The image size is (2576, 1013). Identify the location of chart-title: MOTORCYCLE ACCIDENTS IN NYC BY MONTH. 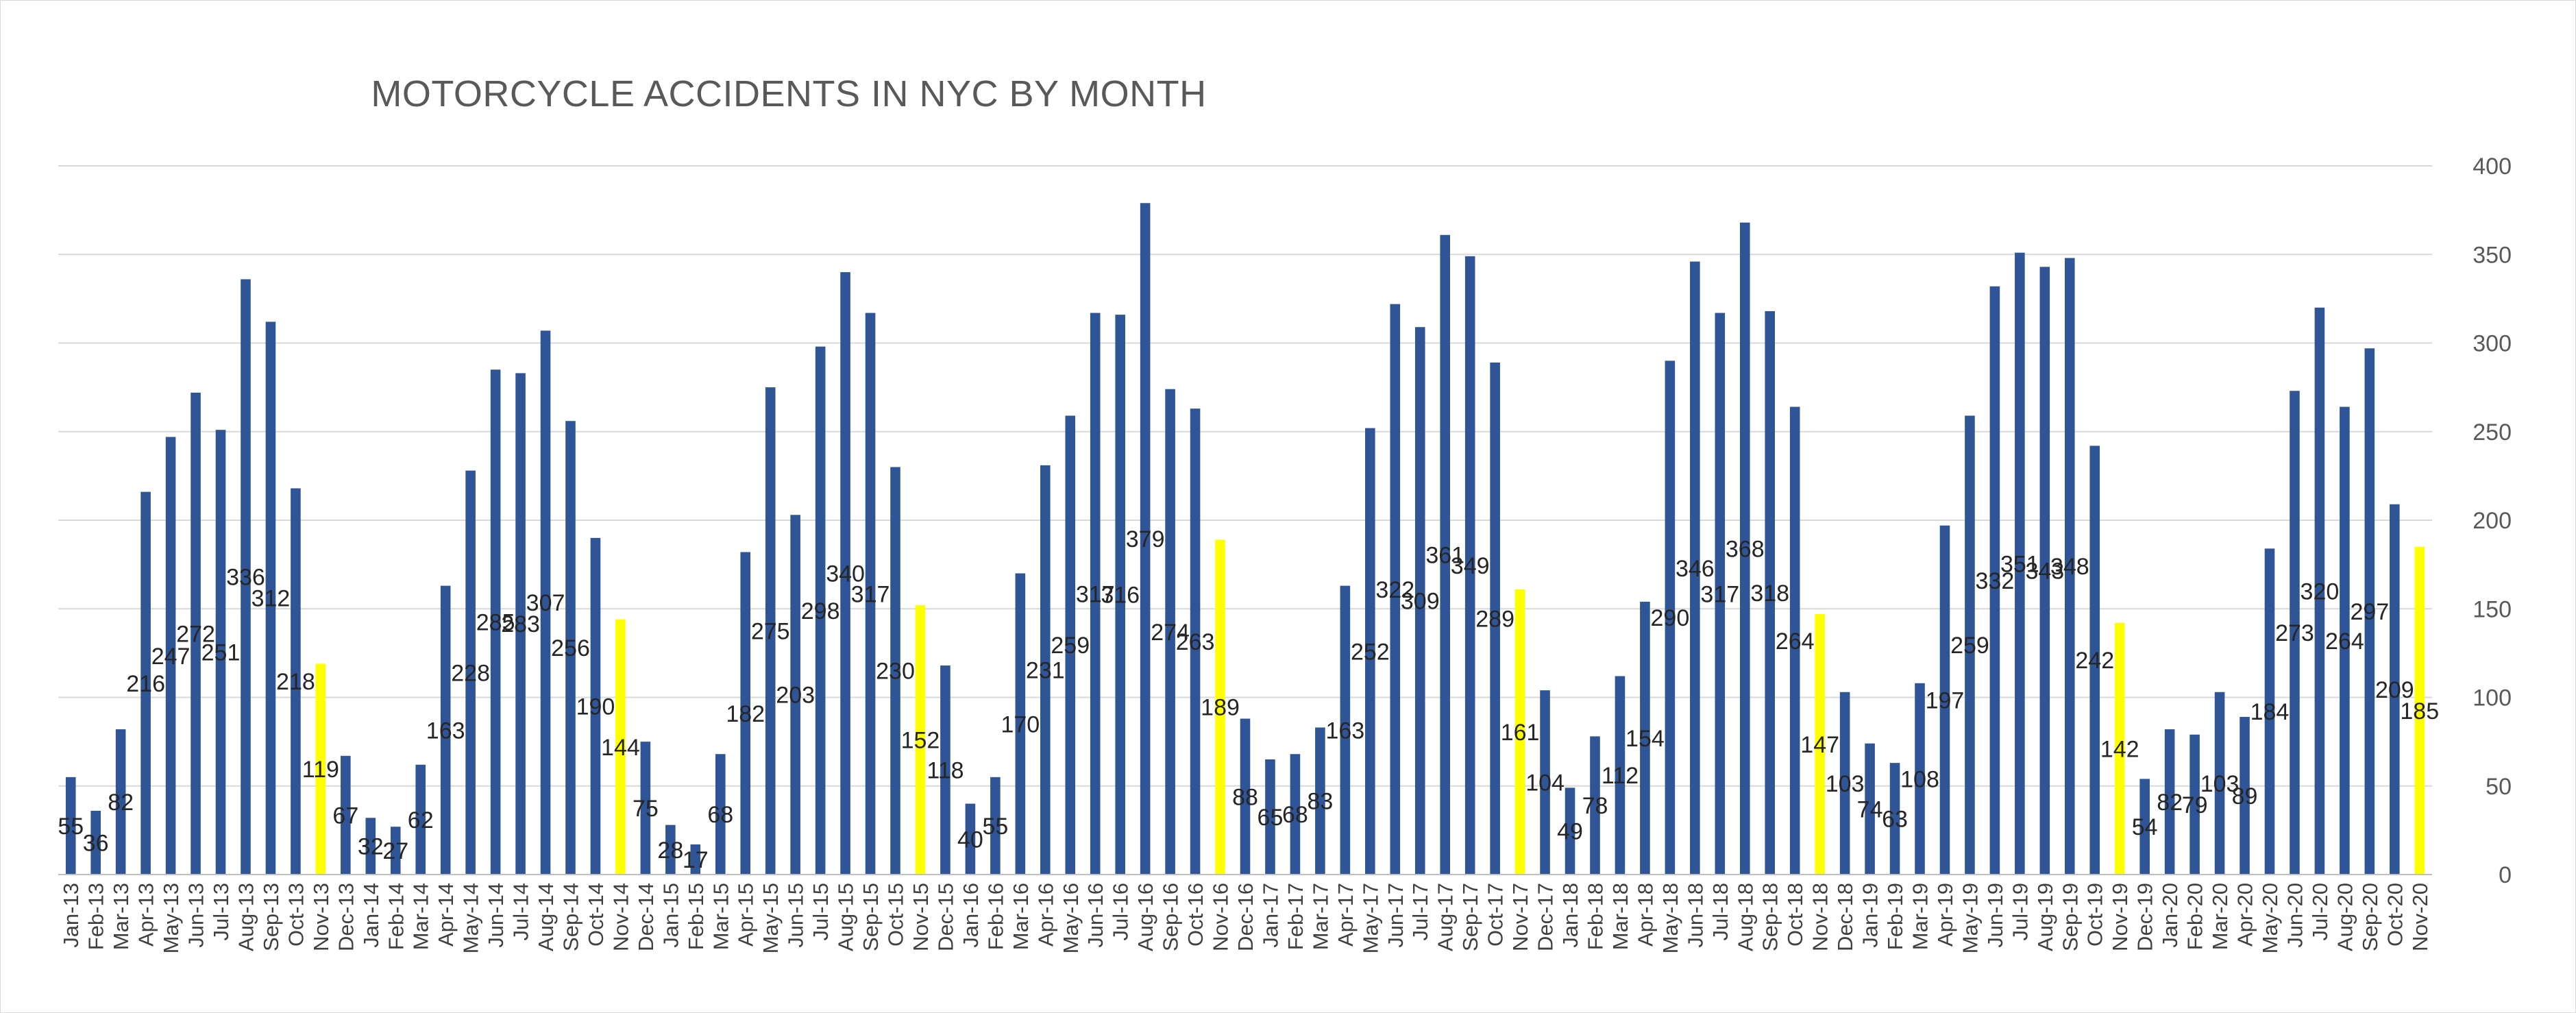
(789, 94).